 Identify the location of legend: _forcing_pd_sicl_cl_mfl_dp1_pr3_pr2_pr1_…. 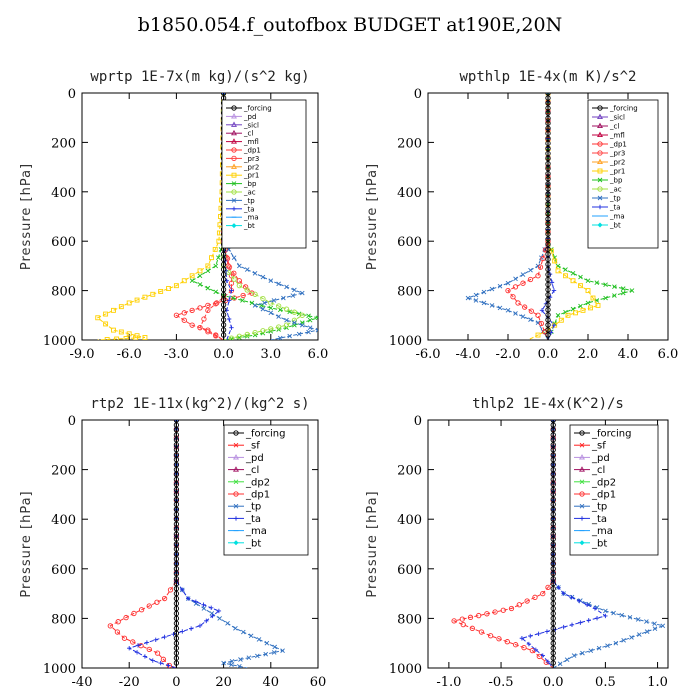
(264, 174).